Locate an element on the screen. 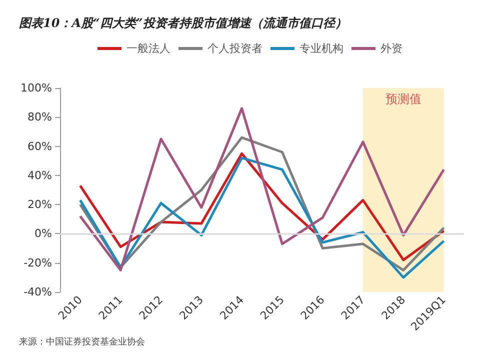 Image resolution: width=500 pixels, height=362 pixels. legend-label: 个人投资者 is located at coordinates (235, 48).